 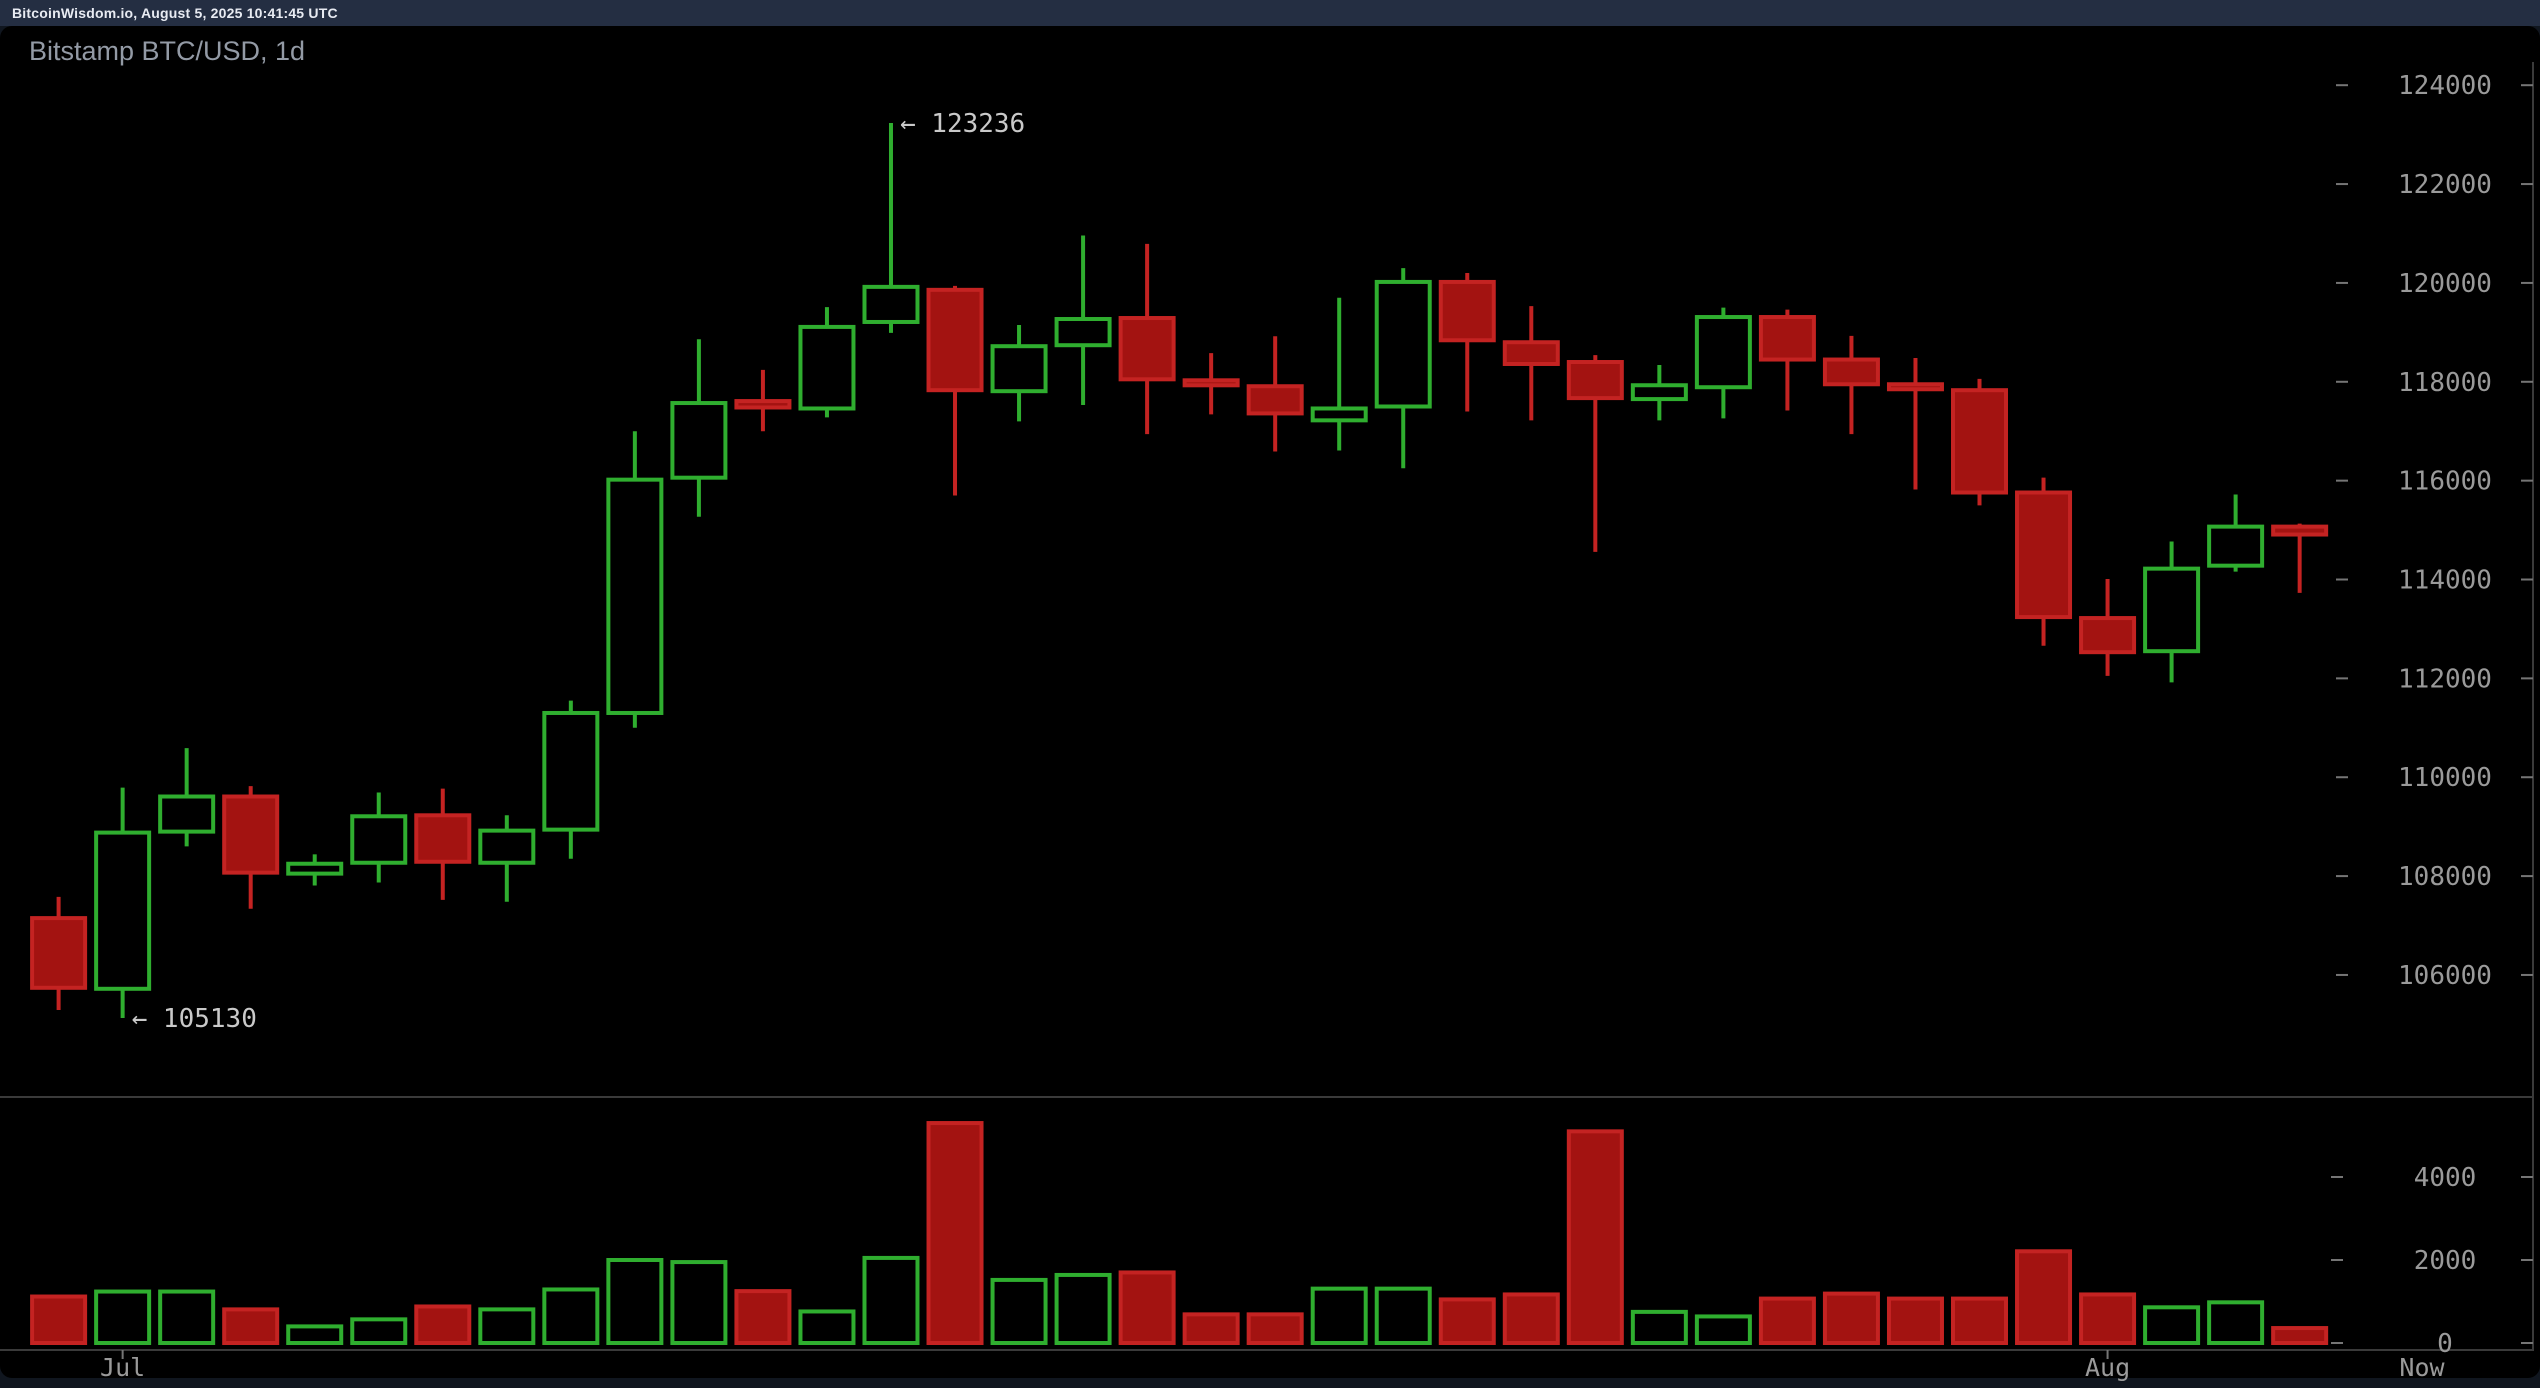 I want to click on chart-title: Bitstamp BTC/USD, 1d, so click(x=167, y=51).